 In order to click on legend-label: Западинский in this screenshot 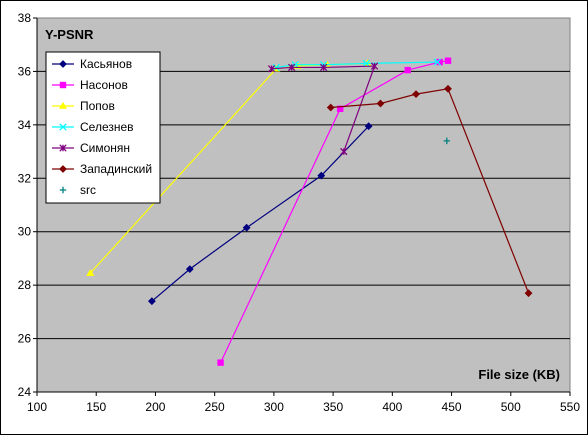, I will do `click(116, 169)`.